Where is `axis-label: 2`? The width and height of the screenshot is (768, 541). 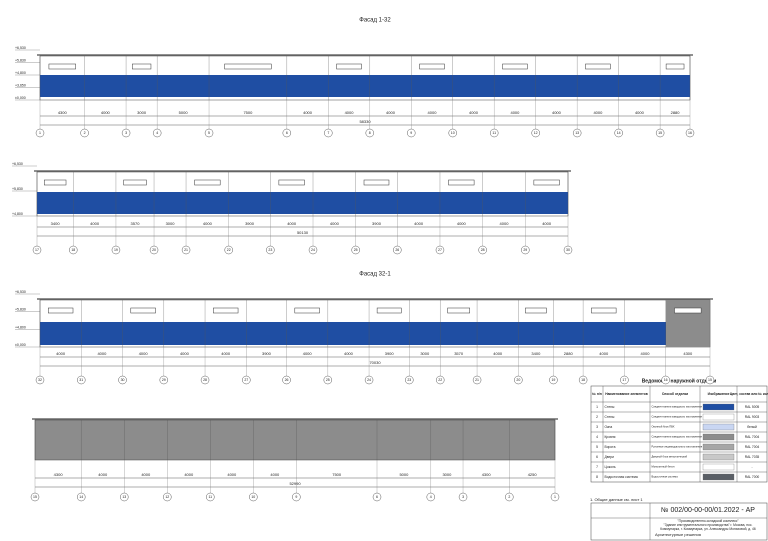
axis-label: 2 is located at coordinates (85, 133).